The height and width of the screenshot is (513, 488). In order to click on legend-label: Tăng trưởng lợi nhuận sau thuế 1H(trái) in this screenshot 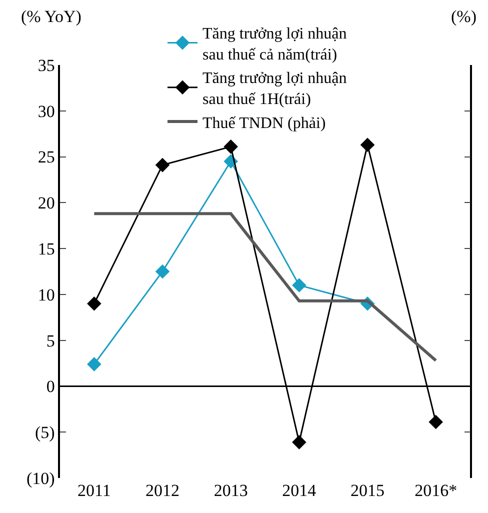, I will do `click(274, 89)`.